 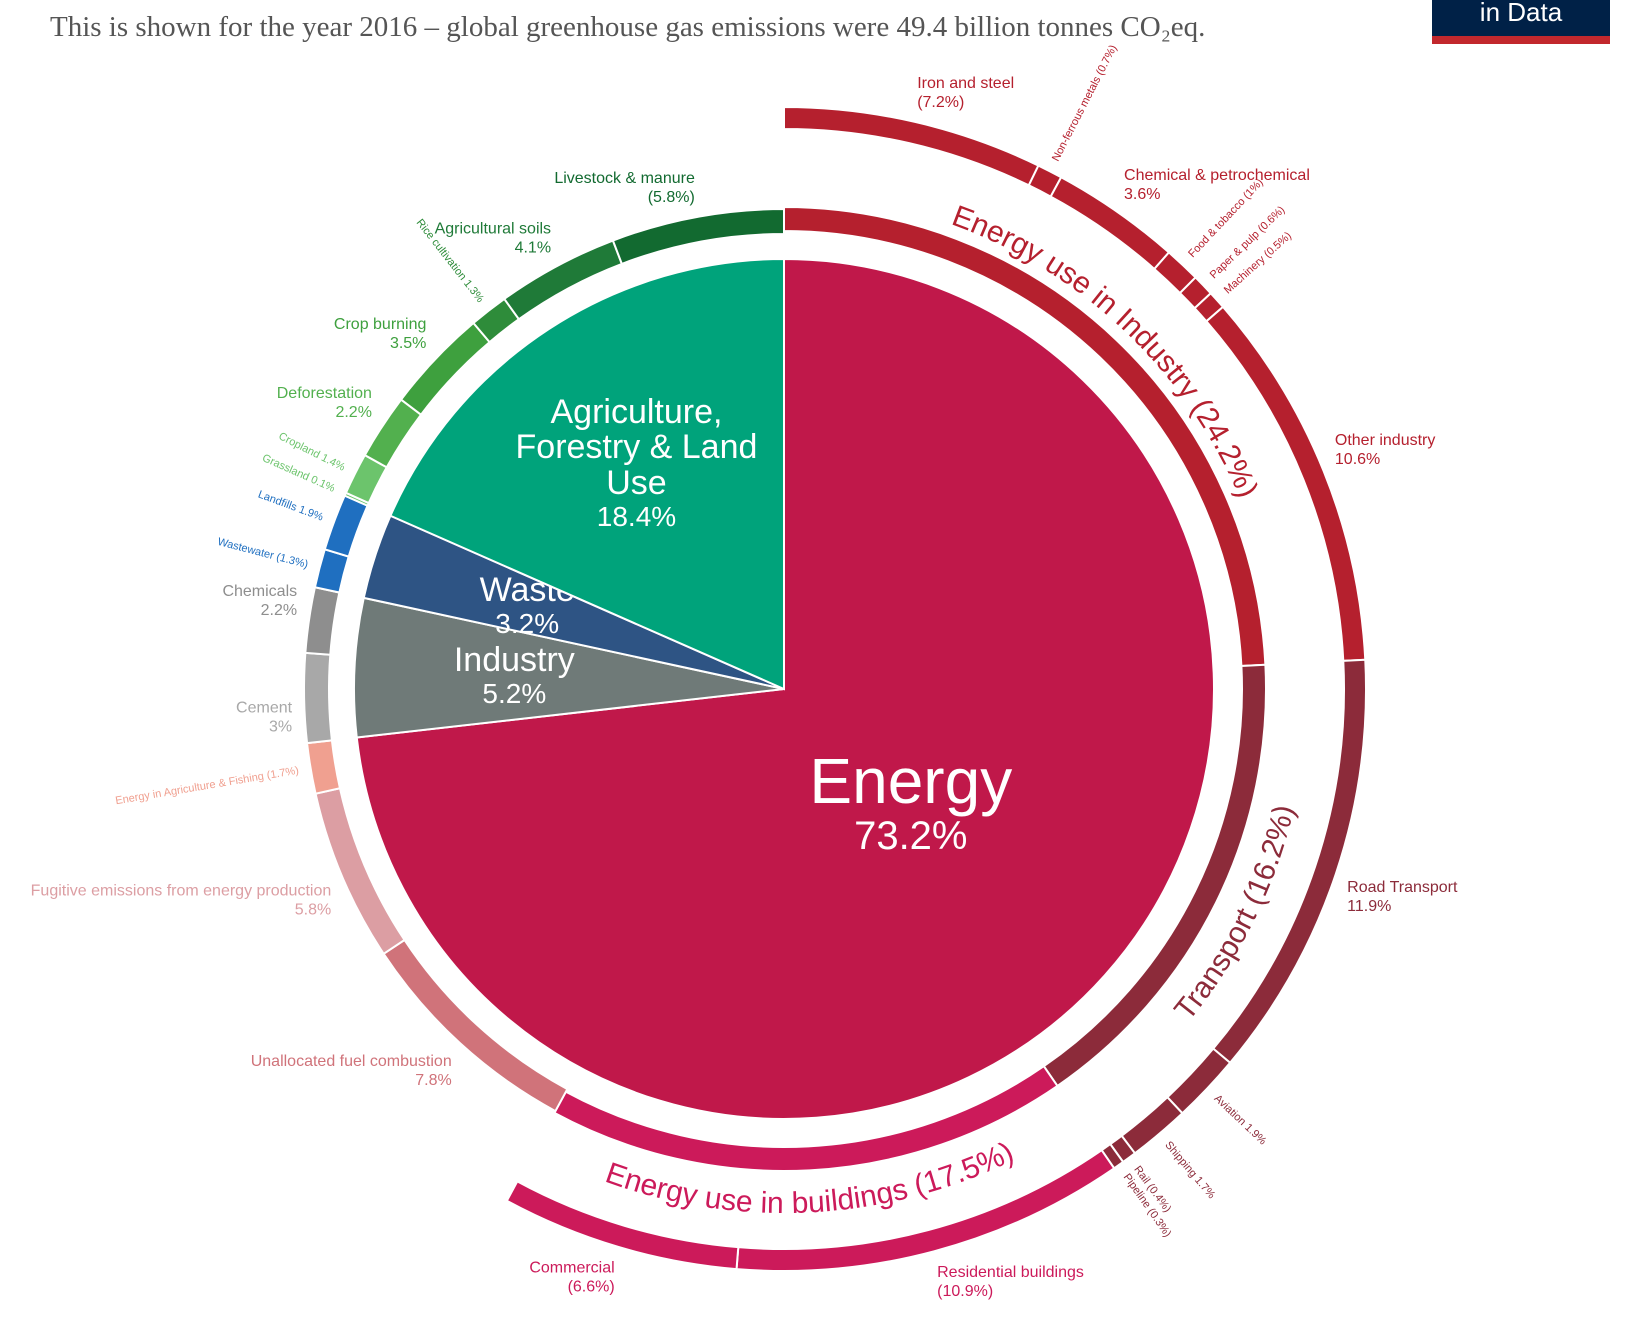 I want to click on segment-value: (0.6%), so click(x=1272, y=219).